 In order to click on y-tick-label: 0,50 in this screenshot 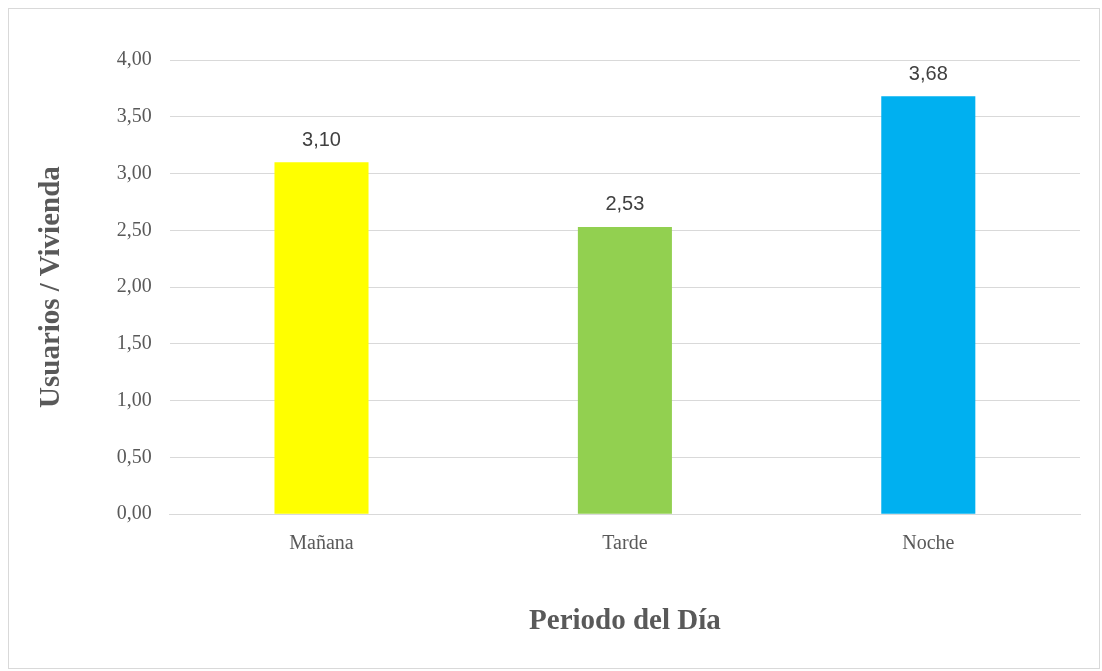, I will do `click(134, 455)`.